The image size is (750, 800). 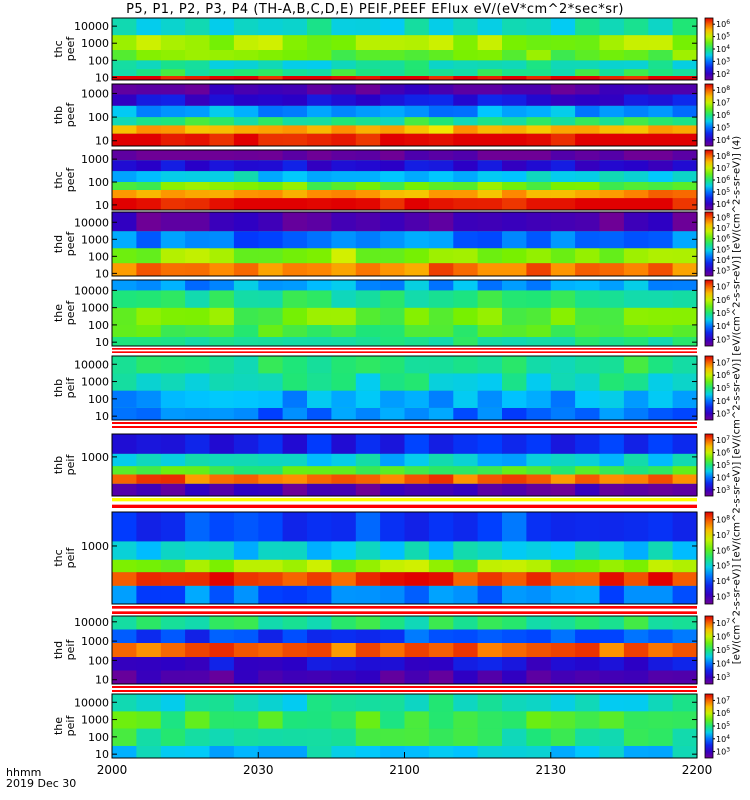 I want to click on separator-stripe-top, so click(x=404, y=607).